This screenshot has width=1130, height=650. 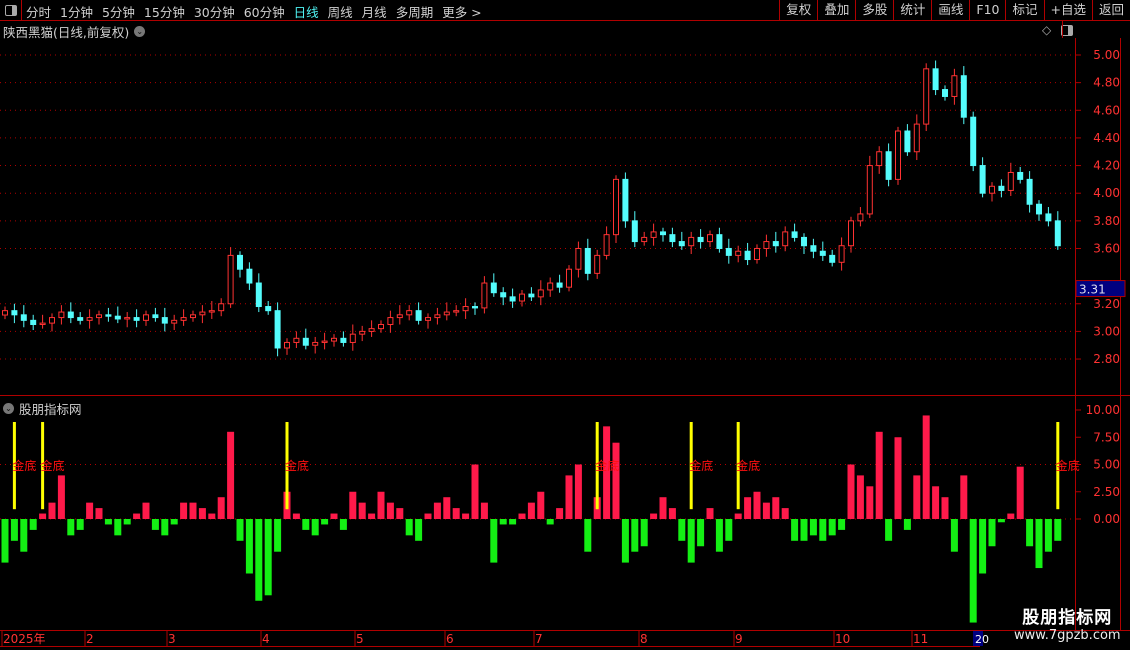 What do you see at coordinates (1067, 635) in the screenshot?
I see `watermark-url: www.7gpzb.com` at bounding box center [1067, 635].